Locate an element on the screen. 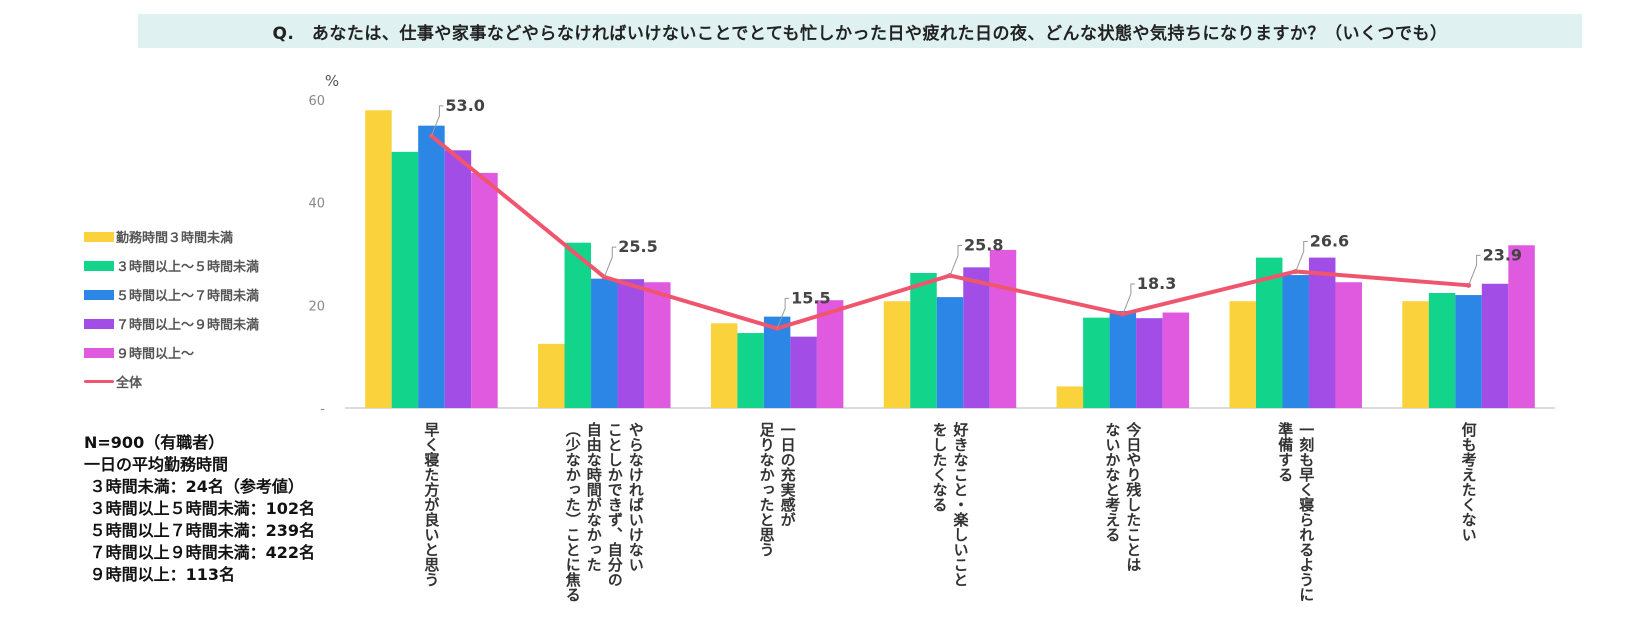 Image resolution: width=1638 pixels, height=627 pixels. y-tick-label: 60 is located at coordinates (316, 101).